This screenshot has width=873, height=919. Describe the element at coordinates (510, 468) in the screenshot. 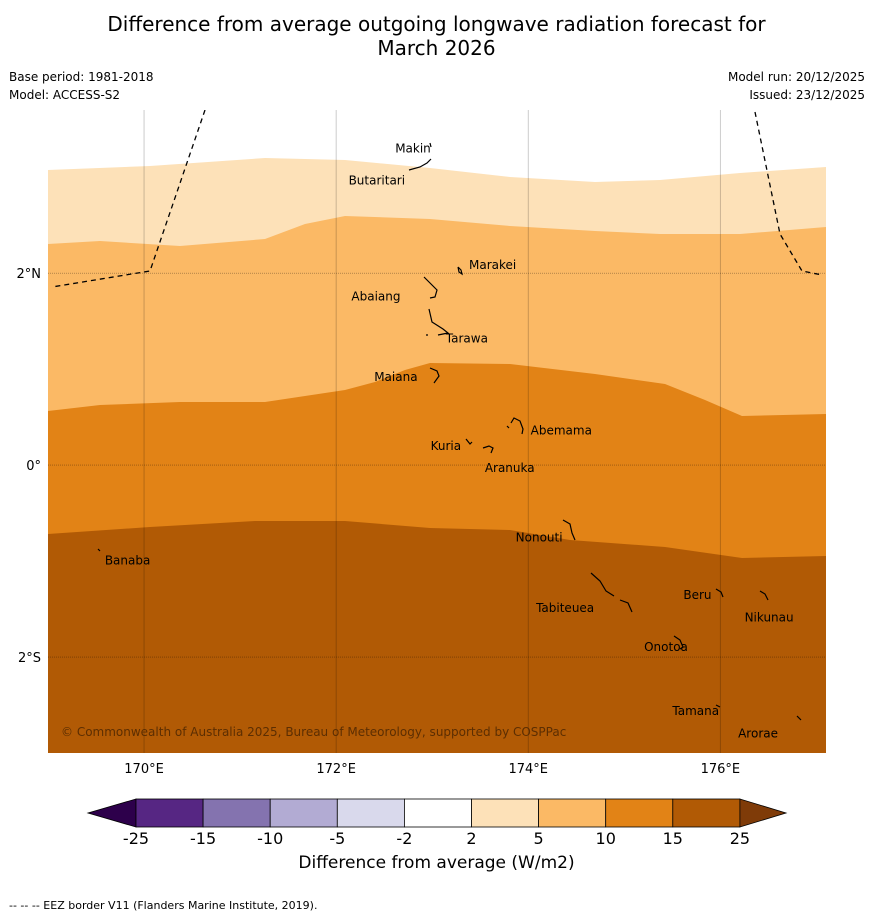

I see `island-label-aranuka: Aranuka` at that location.